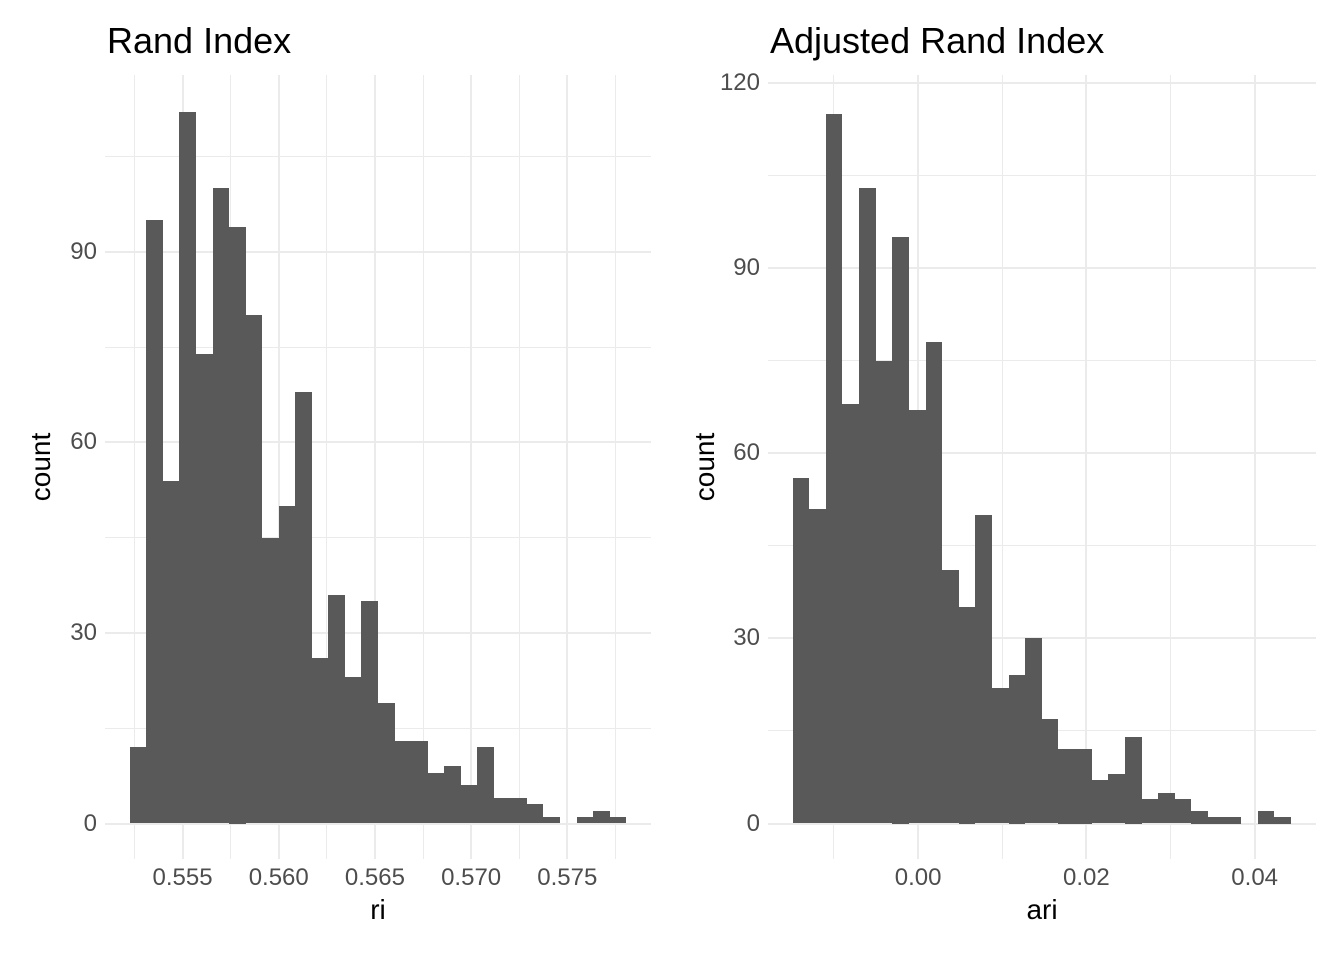 This screenshot has width=1344, height=960. I want to click on x-tick-label: 0.00, so click(918, 877).